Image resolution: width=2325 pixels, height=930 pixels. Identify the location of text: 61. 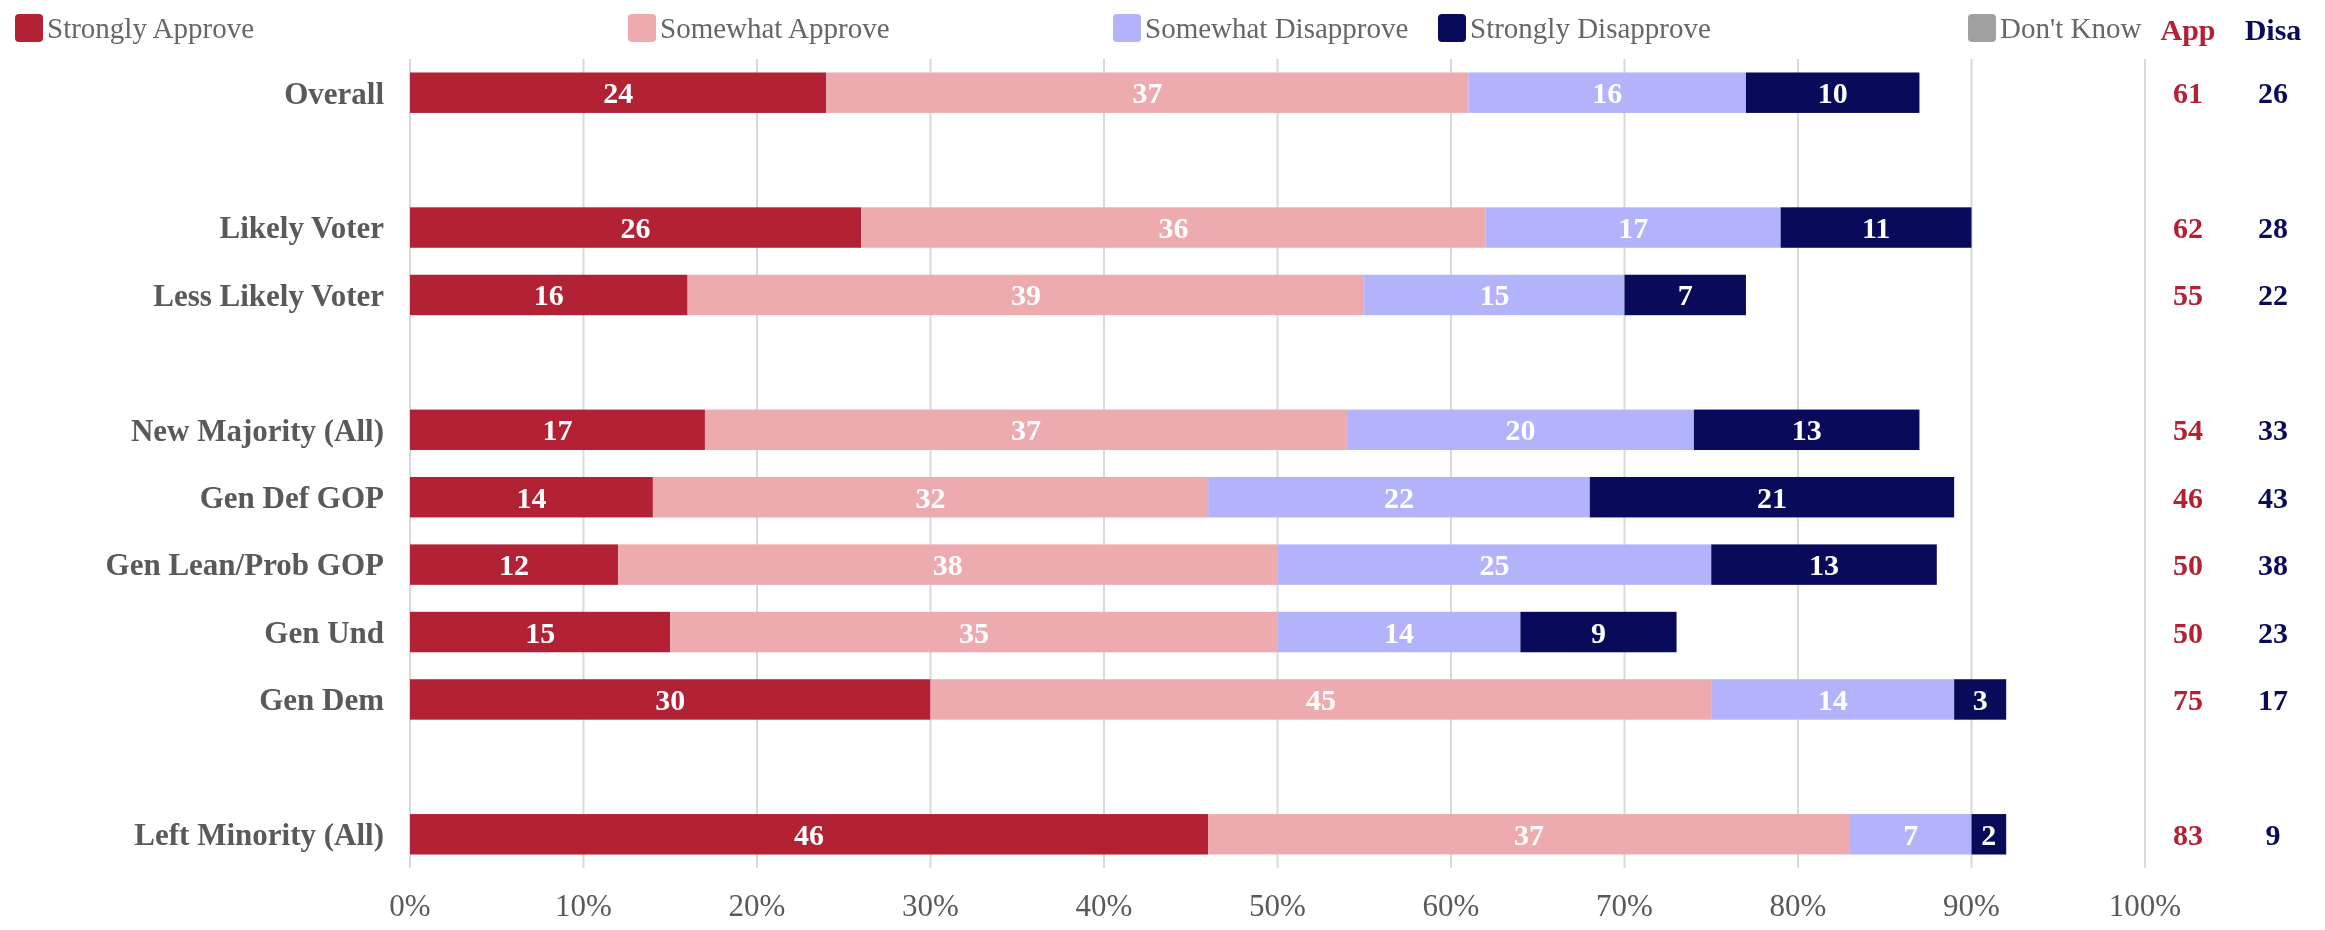
(2188, 93).